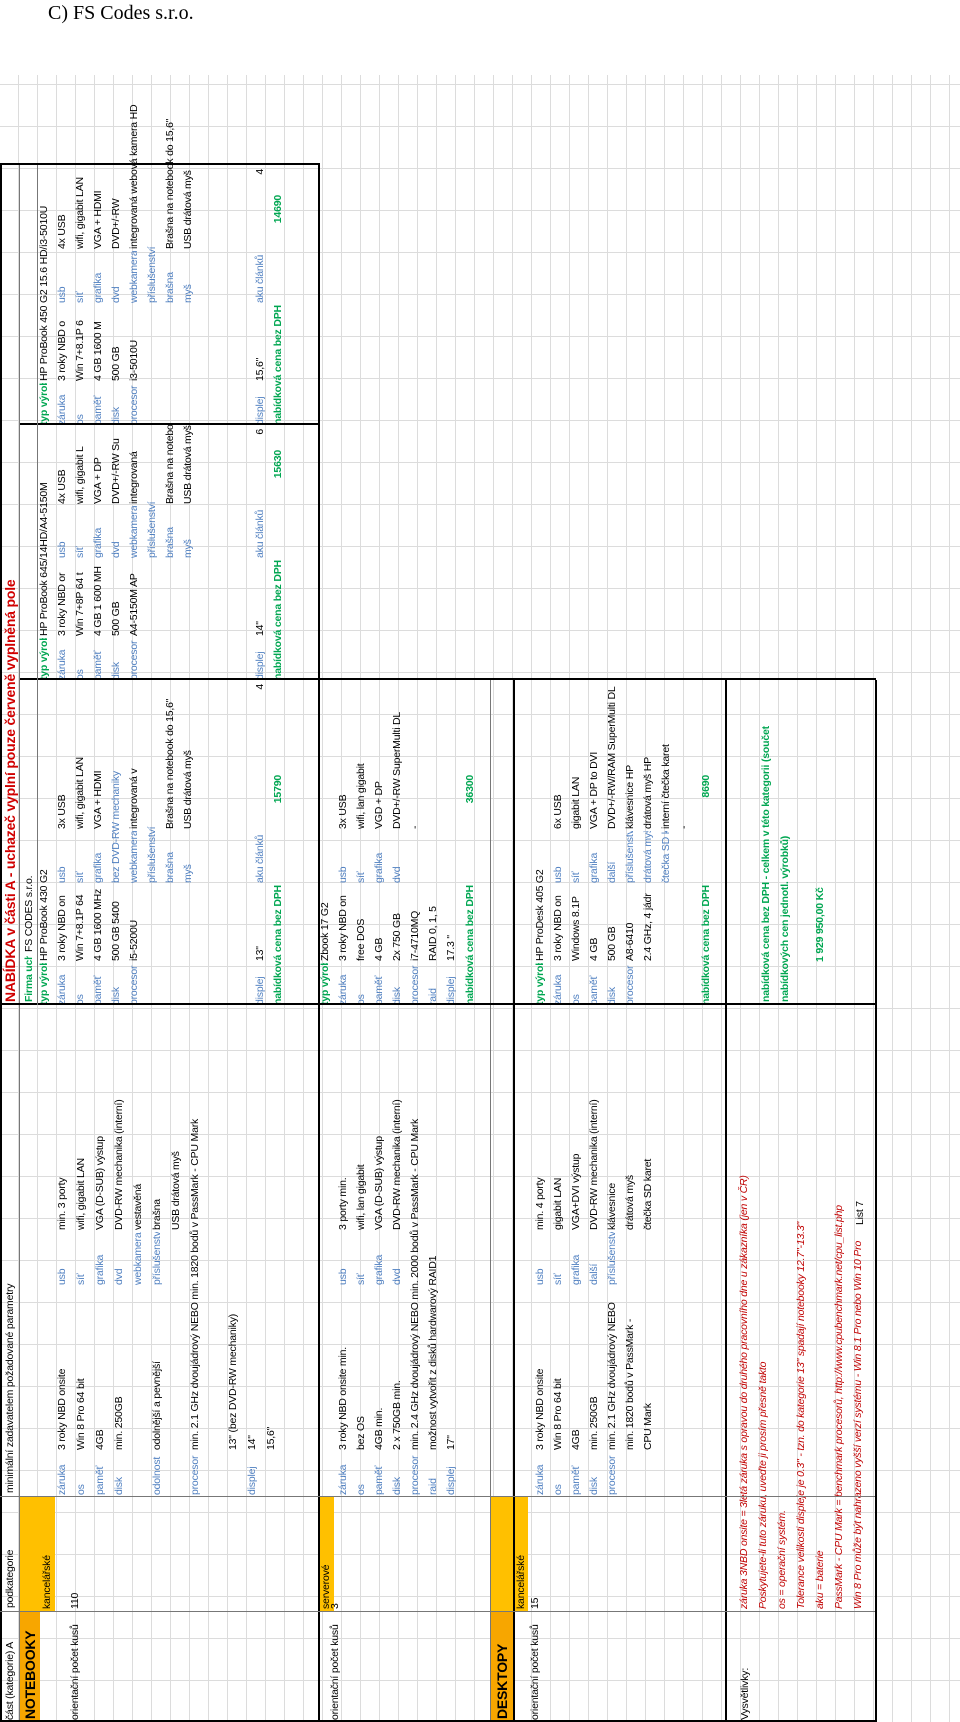 This screenshot has height=1722, width=960. What do you see at coordinates (397, 1415) in the screenshot?
I see `cell-value: 2 x 750GB min.` at bounding box center [397, 1415].